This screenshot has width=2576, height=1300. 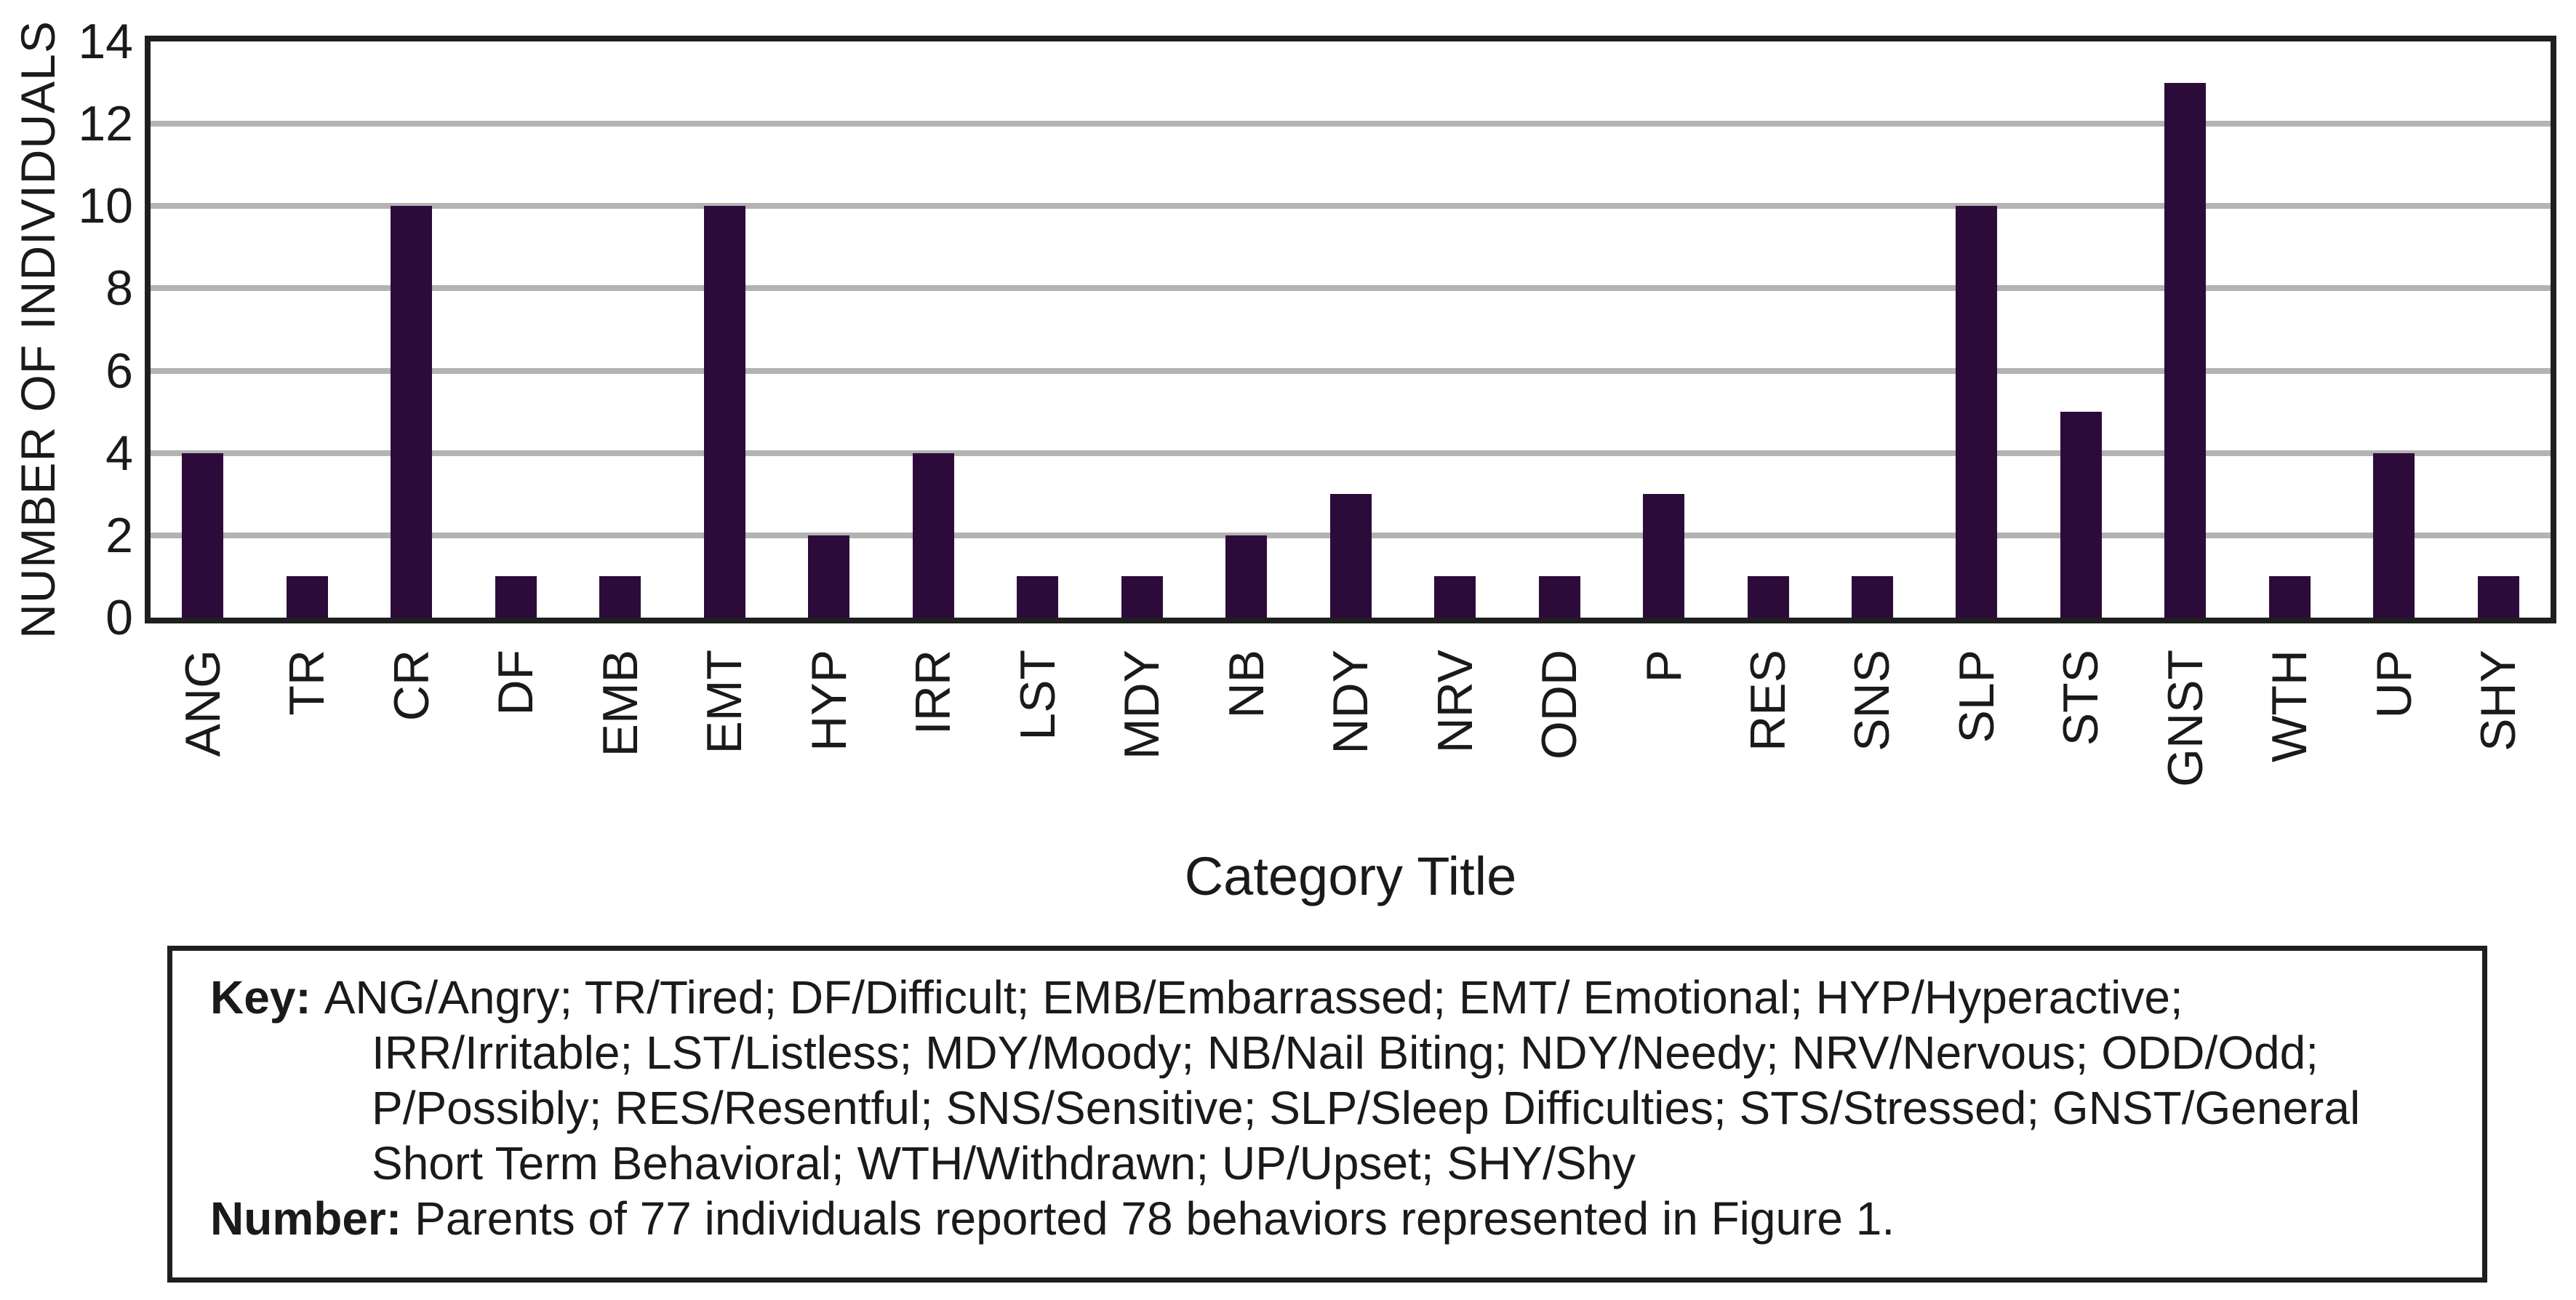 I want to click on bar-SHY, so click(x=2498, y=597).